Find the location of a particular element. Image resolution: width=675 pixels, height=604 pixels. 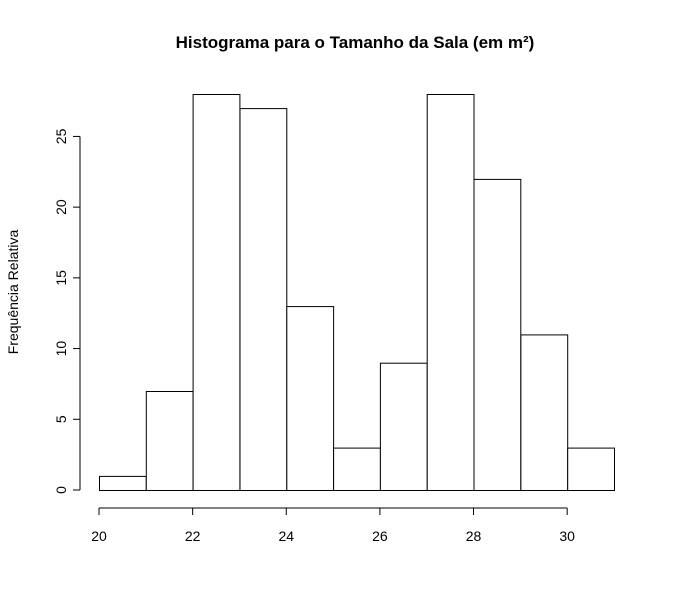

x-tick-label-24: 24 is located at coordinates (286, 536).